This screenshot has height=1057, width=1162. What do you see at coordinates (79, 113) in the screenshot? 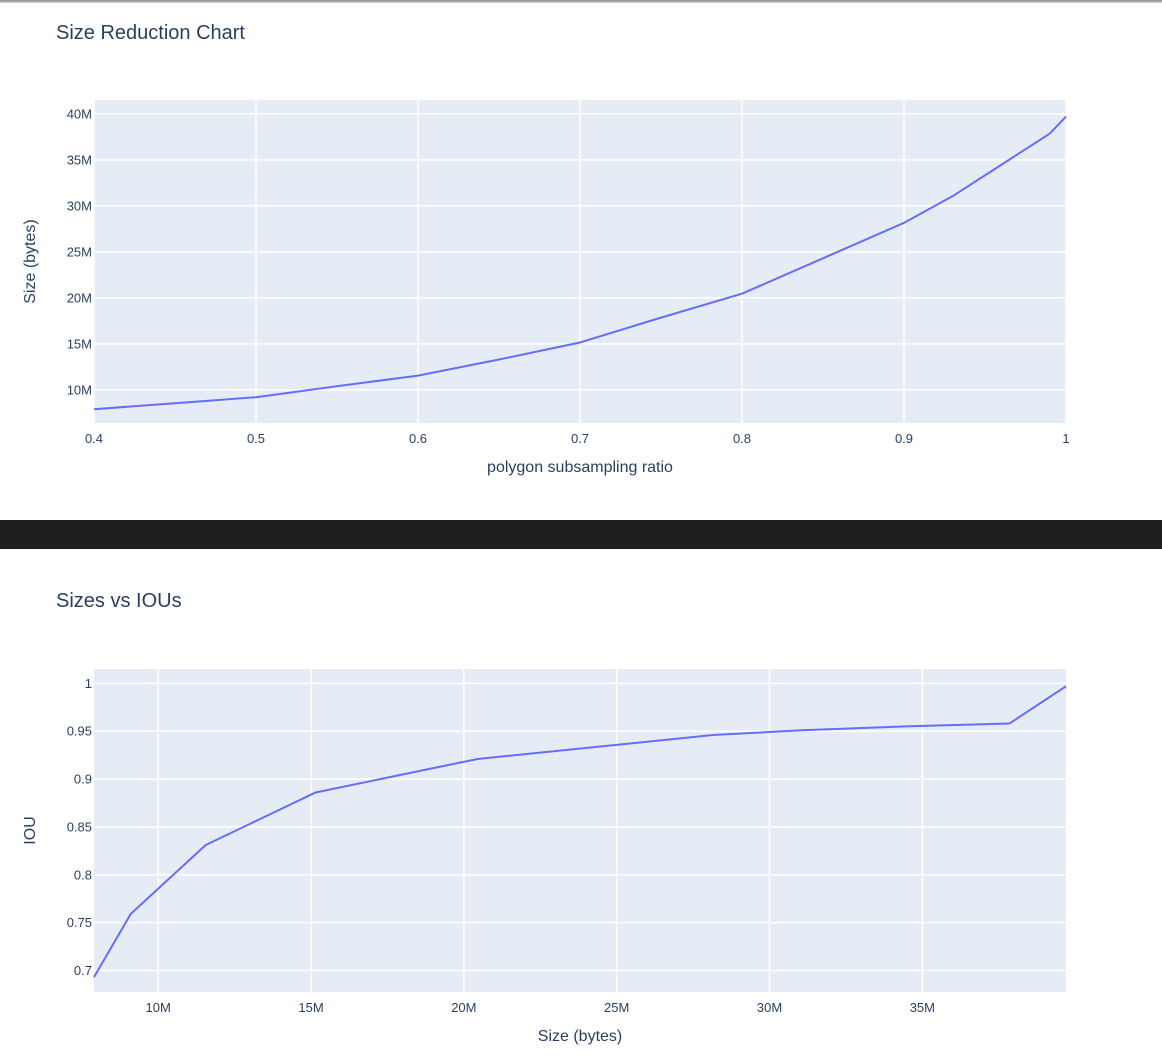
I see `y-tick-label: 40M` at bounding box center [79, 113].